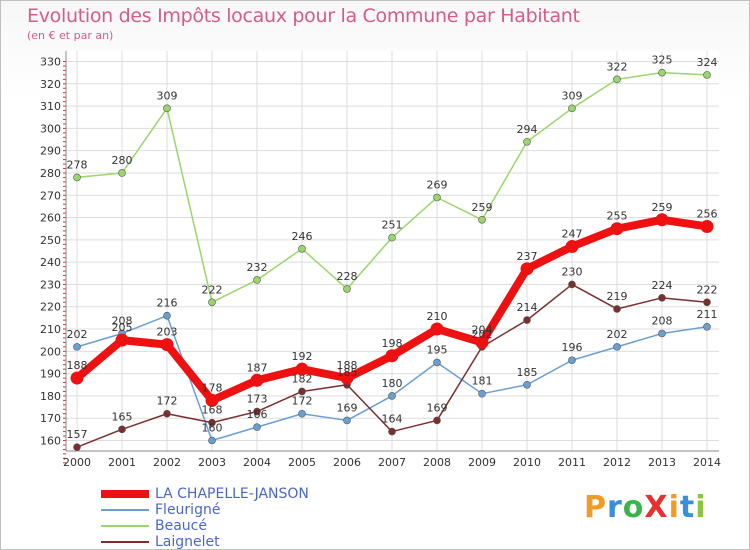  Describe the element at coordinates (392, 225) in the screenshot. I see `data-label: 251` at that location.